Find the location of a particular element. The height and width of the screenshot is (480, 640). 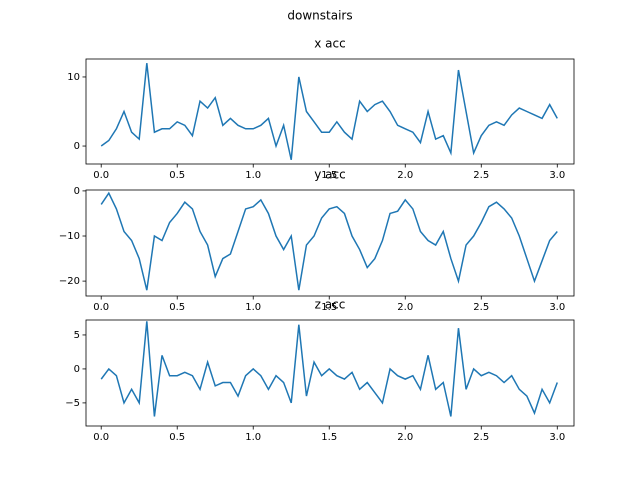

axes-title: z acc is located at coordinates (330, 305).